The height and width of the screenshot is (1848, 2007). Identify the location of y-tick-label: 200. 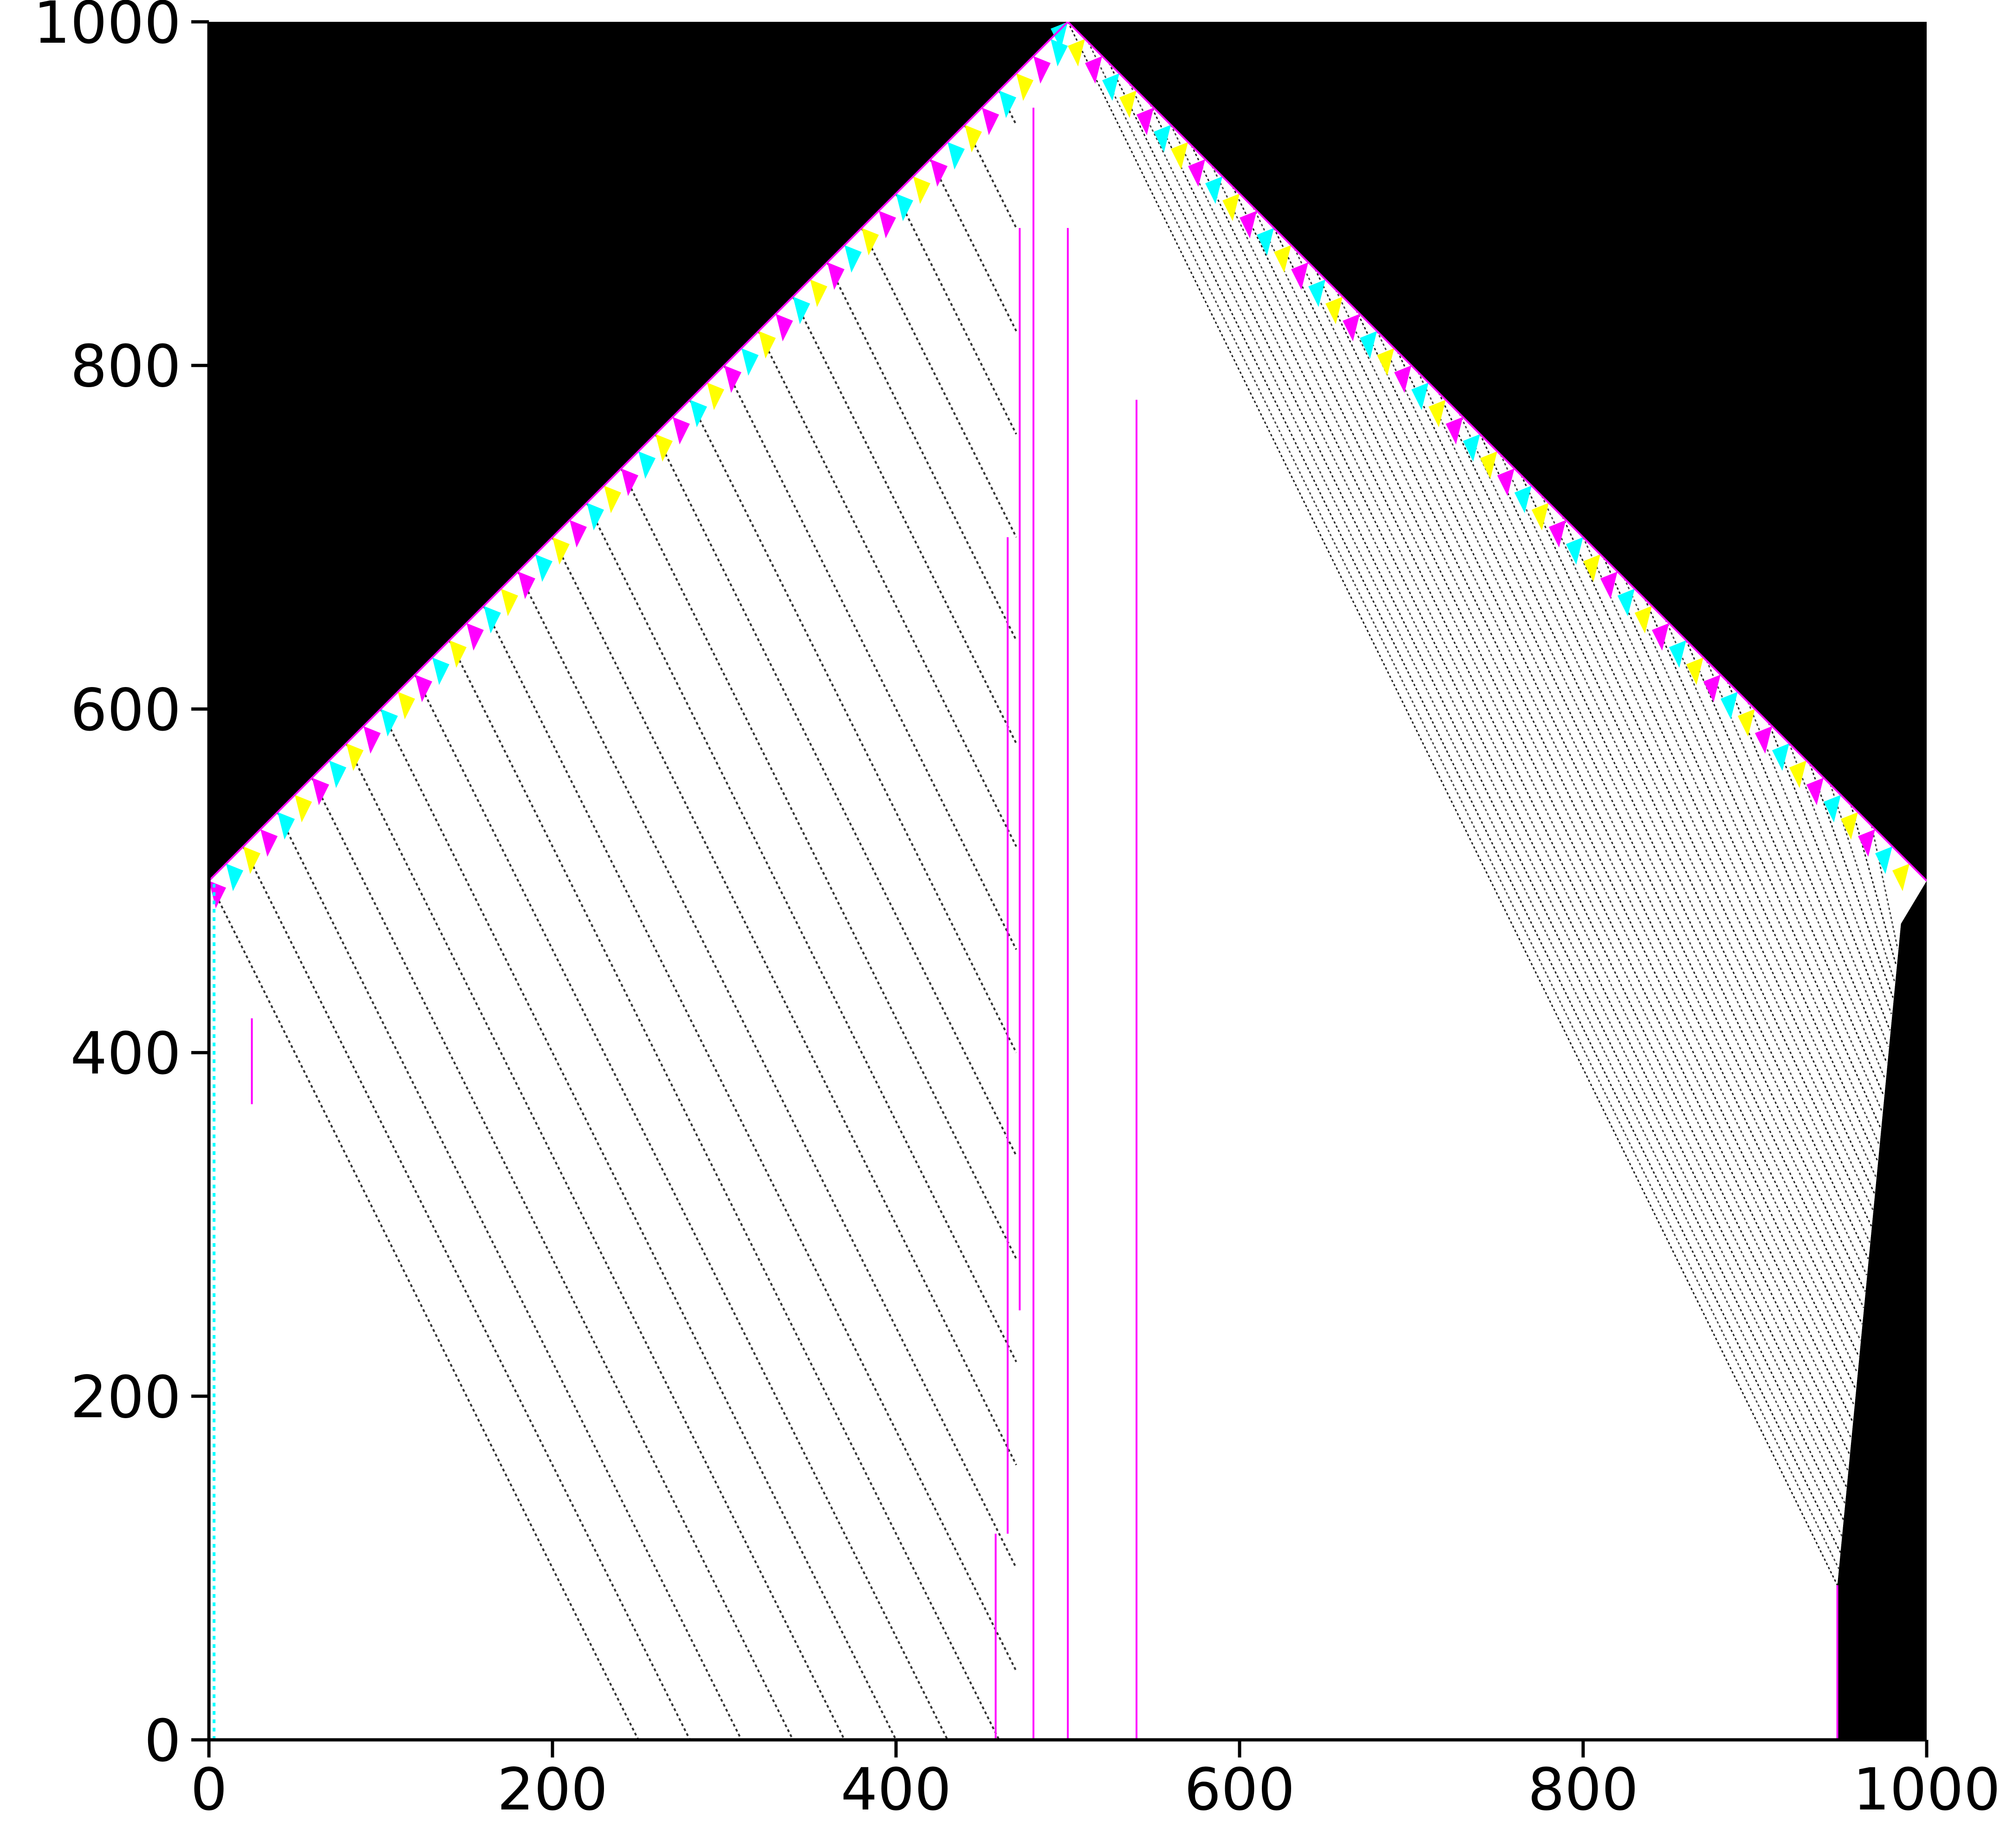
(125, 1397).